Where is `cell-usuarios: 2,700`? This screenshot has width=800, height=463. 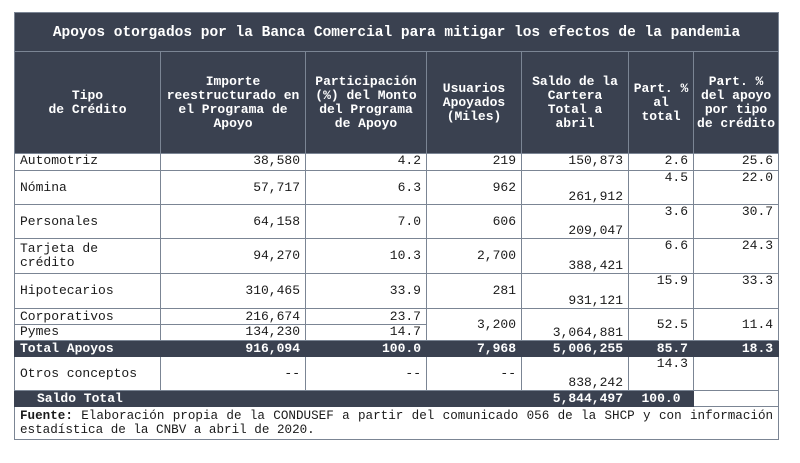
cell-usuarios: 2,700 is located at coordinates (474, 256).